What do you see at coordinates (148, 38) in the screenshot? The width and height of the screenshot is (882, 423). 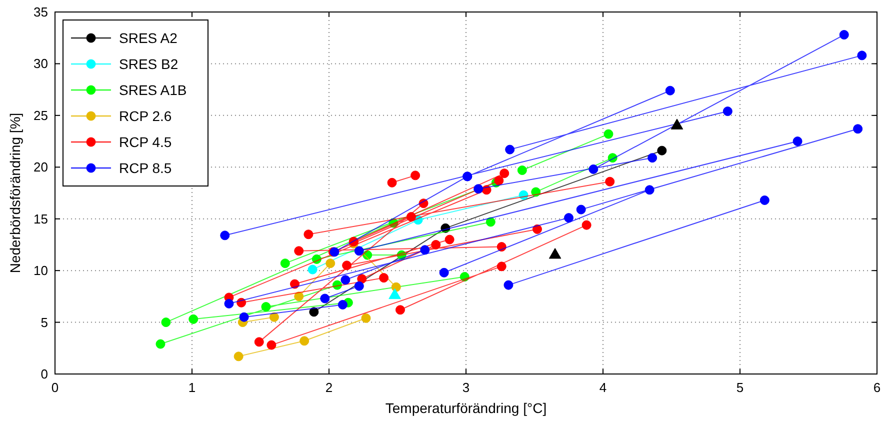 I see `legend-label: SRES A2` at bounding box center [148, 38].